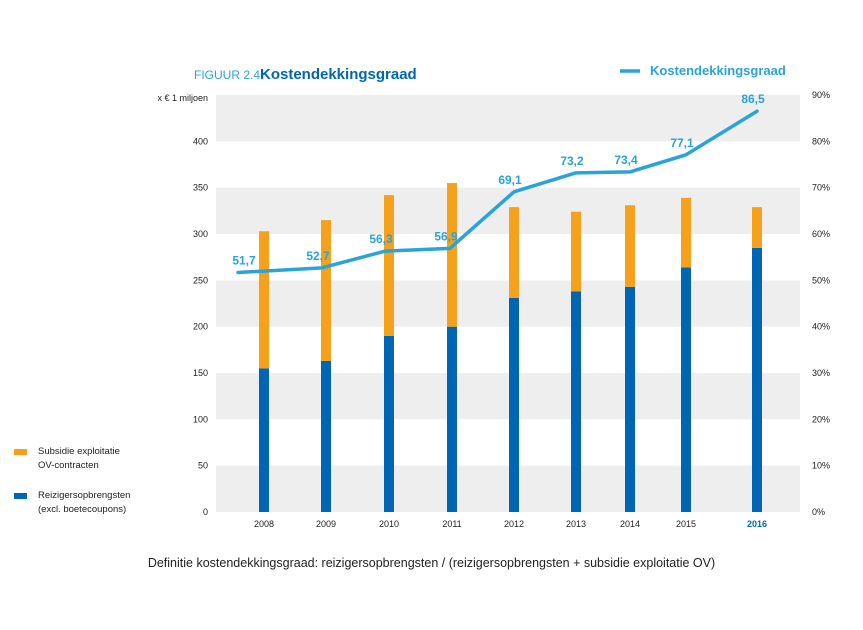 Image resolution: width=863 pixels, height=630 pixels. I want to click on figure-title: Kostendekkingsgraad, so click(338, 74).